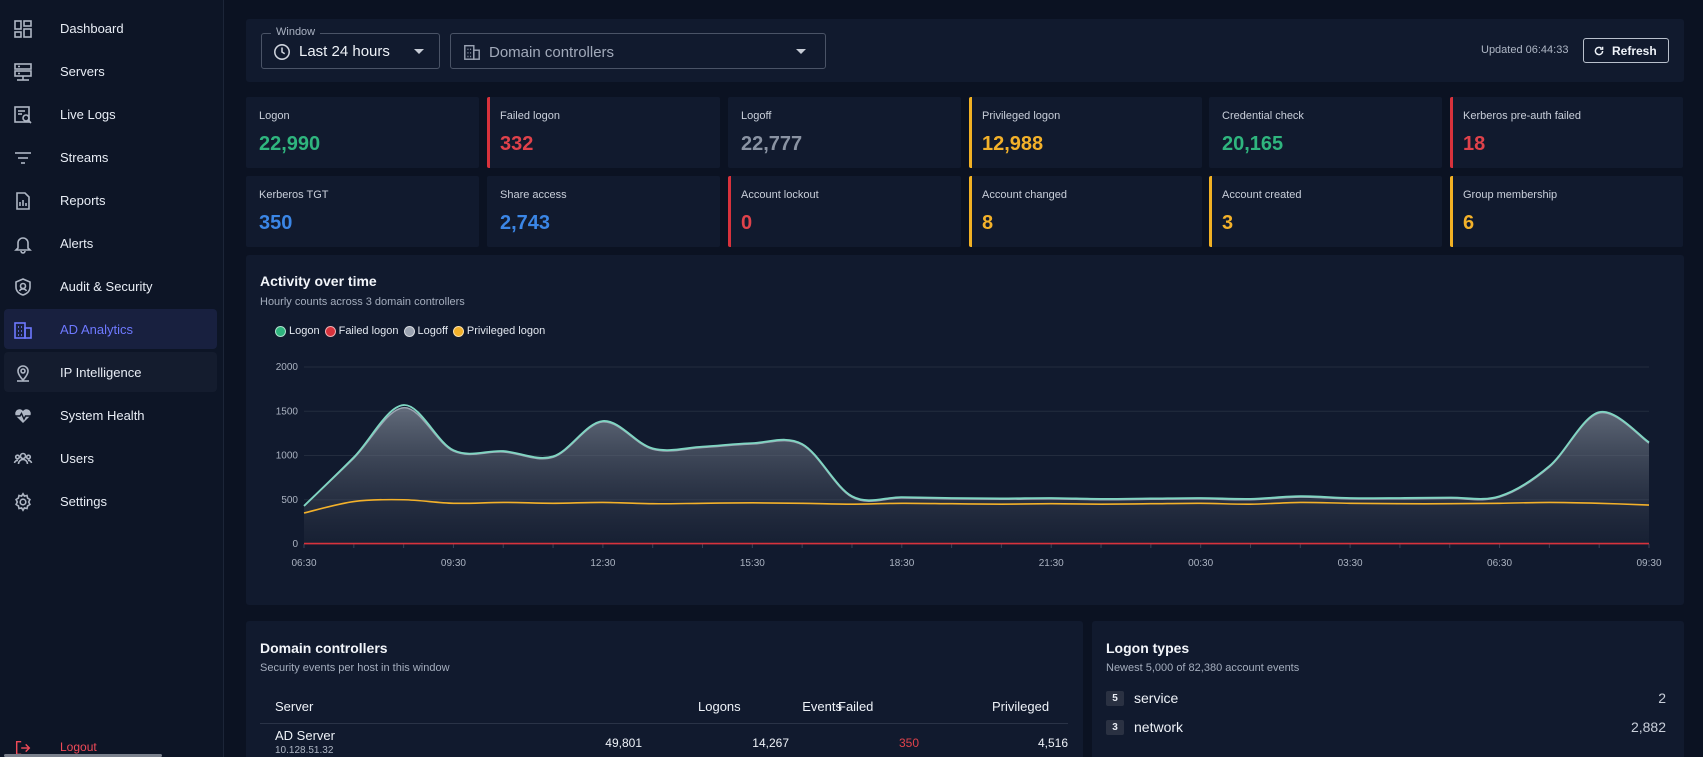  I want to click on sidebar-item-live-logs: Live Logs, so click(110, 114).